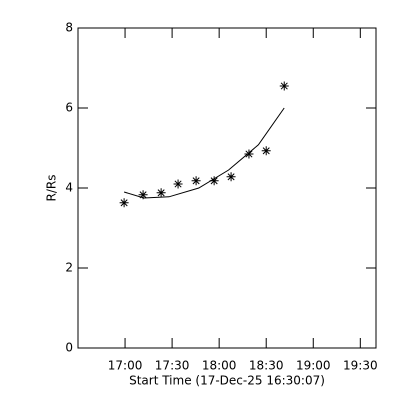 This screenshot has height=404, width=400. Describe the element at coordinates (219, 366) in the screenshot. I see `x-tick-label: 18:00` at that location.